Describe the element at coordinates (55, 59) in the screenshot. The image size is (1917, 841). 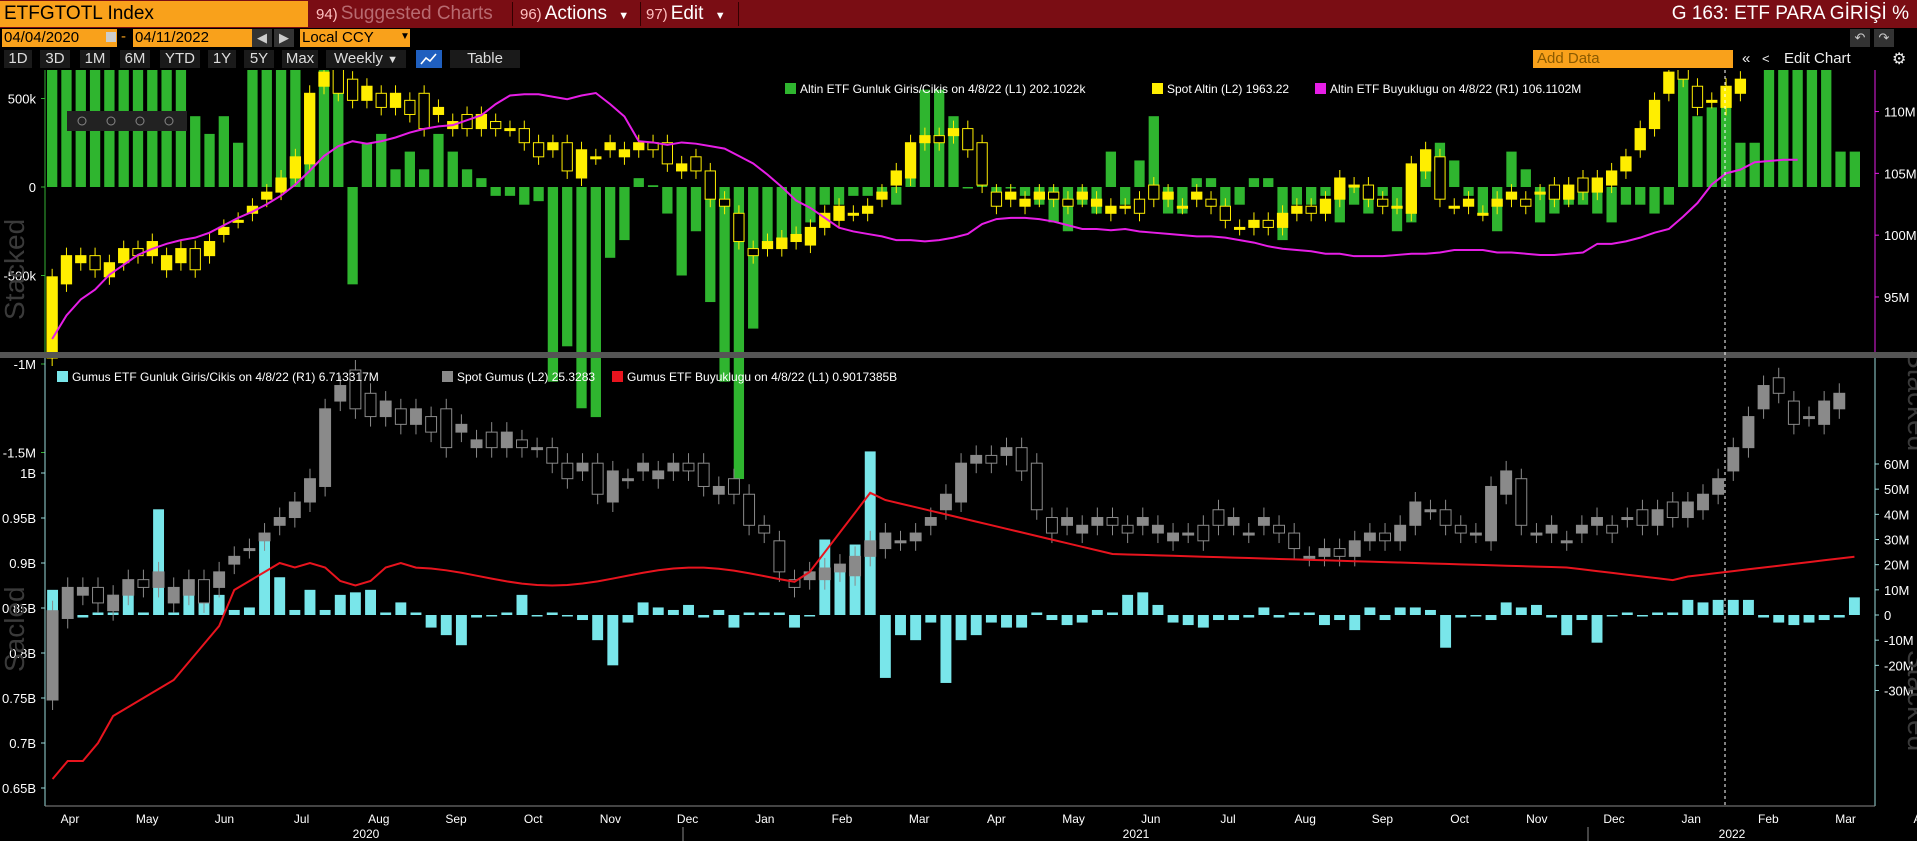
I see `period-3d: 3D` at that location.